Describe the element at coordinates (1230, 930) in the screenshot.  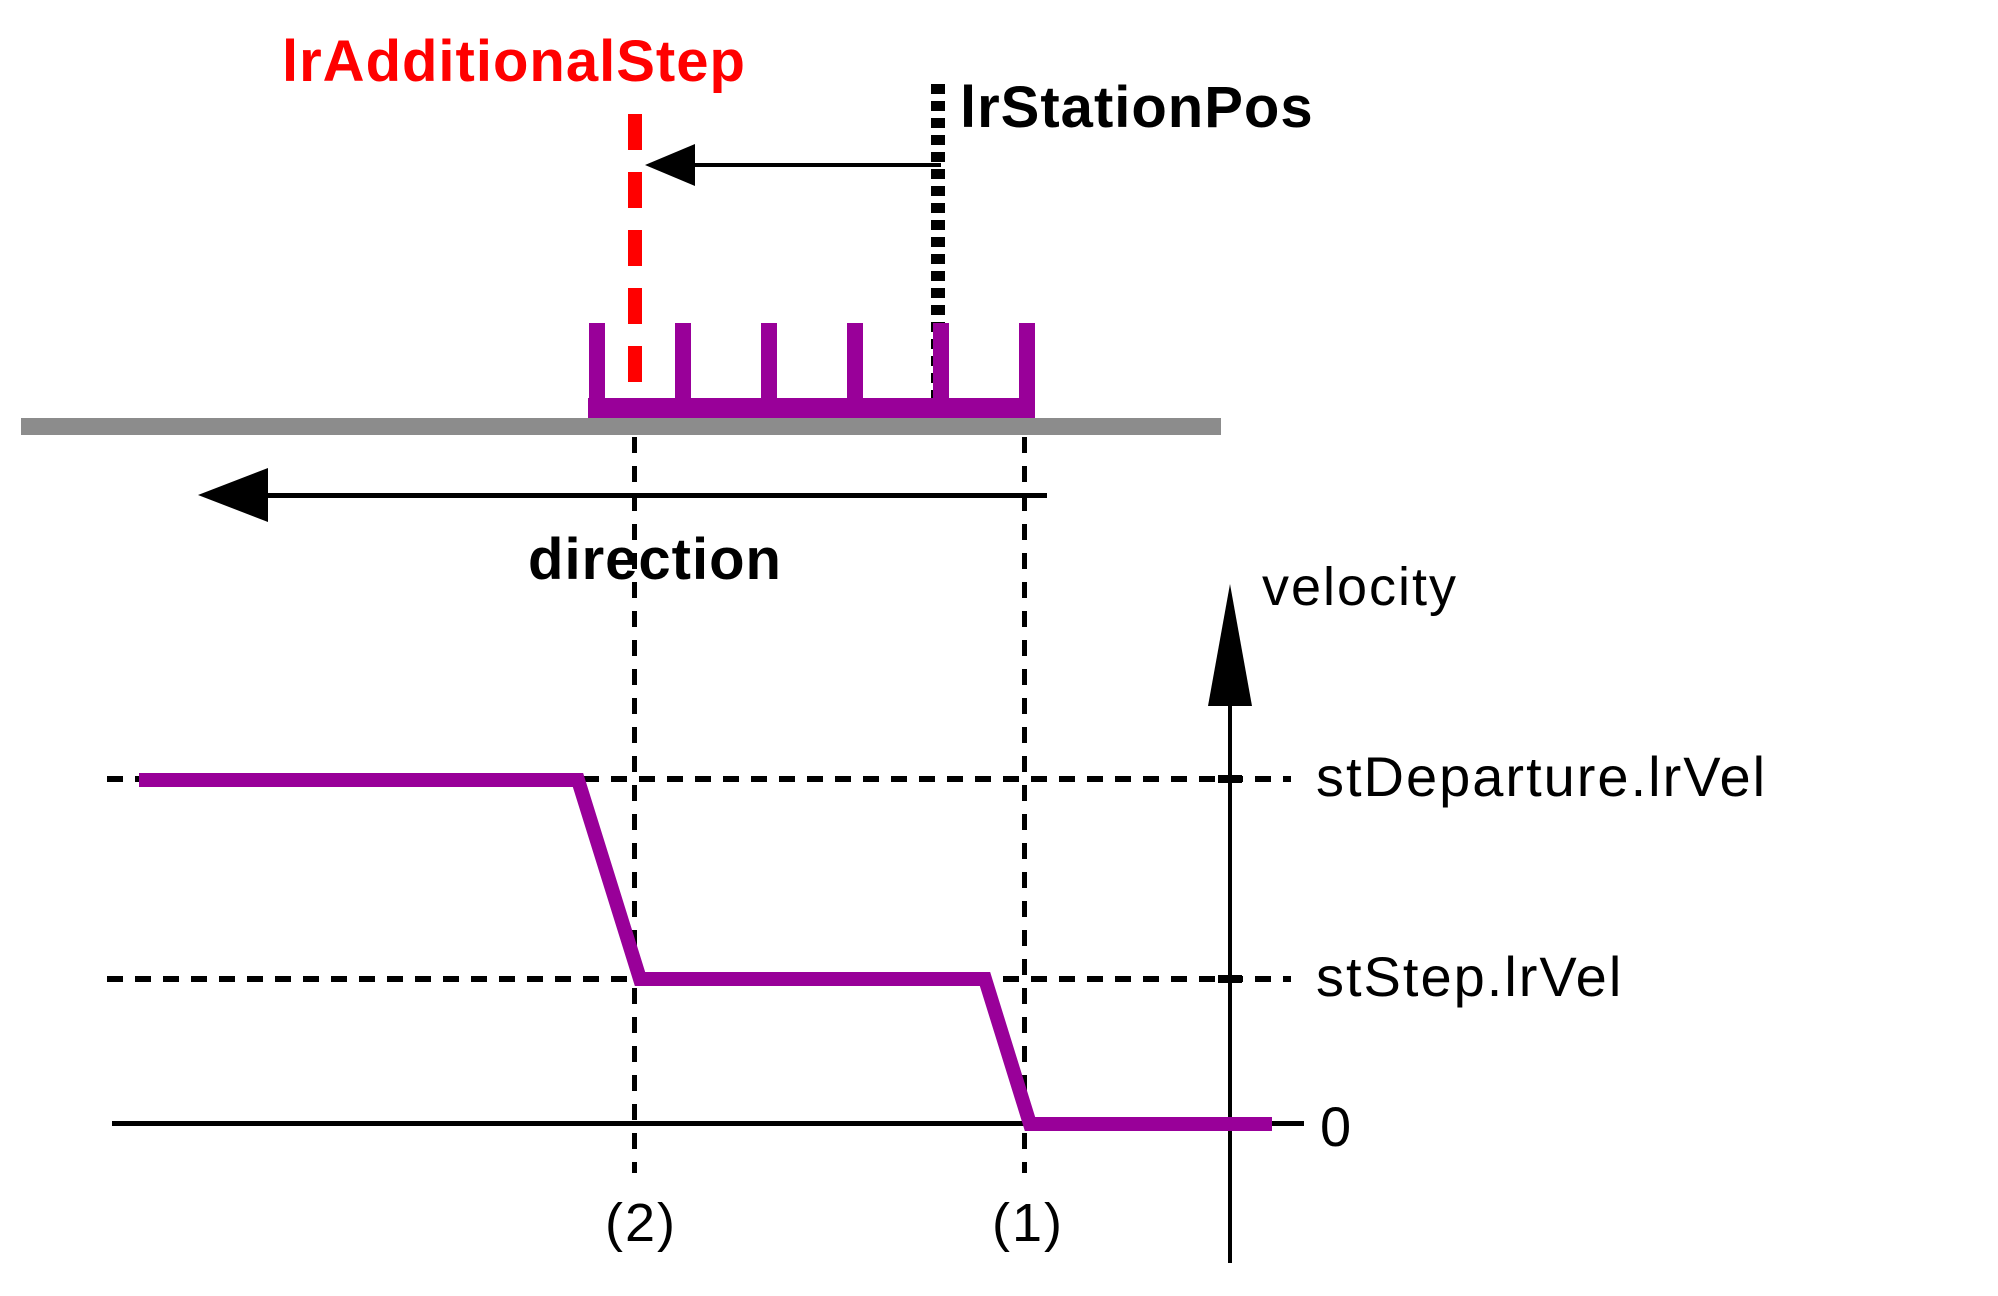
I see `velocity-axis-line` at that location.